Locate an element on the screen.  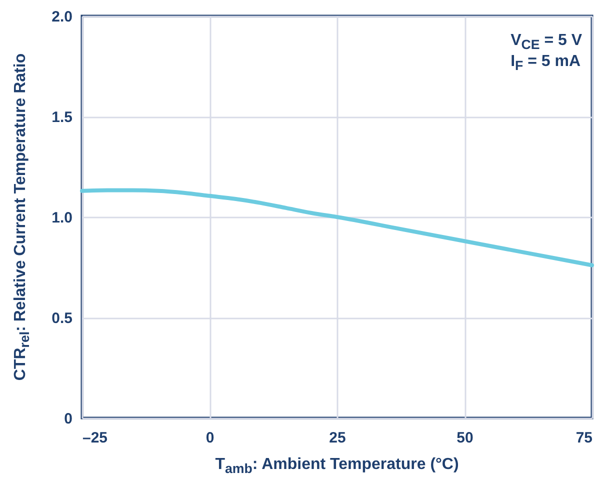
y-tick-label: 0 is located at coordinates (68, 419).